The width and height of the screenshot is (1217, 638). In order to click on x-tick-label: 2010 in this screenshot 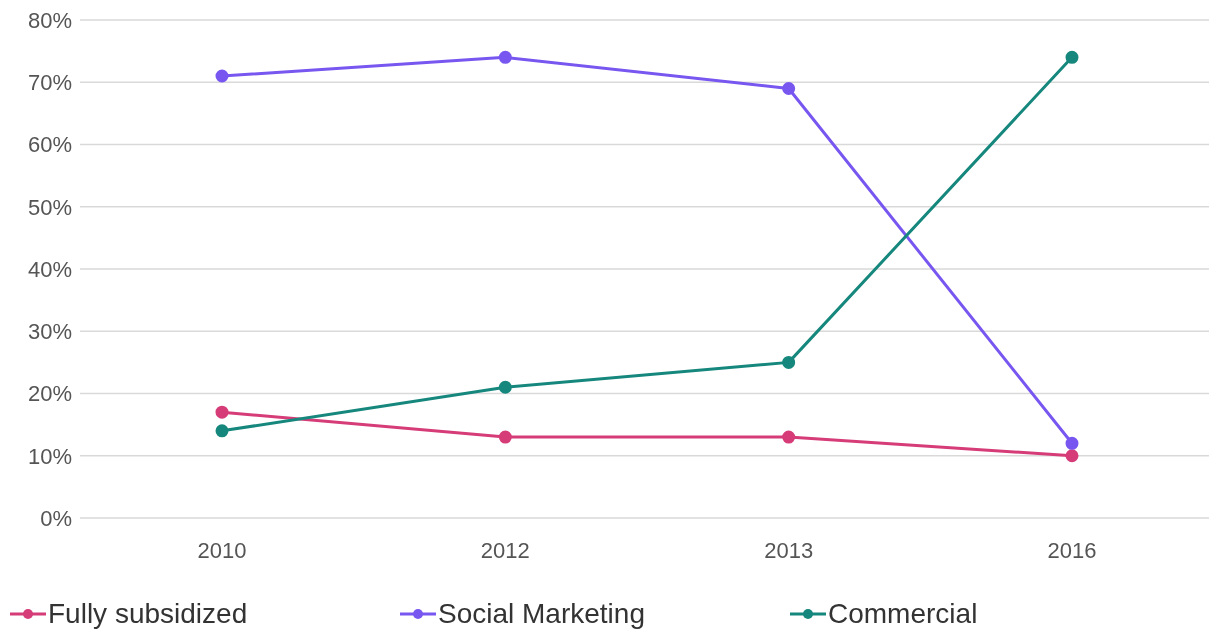, I will do `click(222, 550)`.